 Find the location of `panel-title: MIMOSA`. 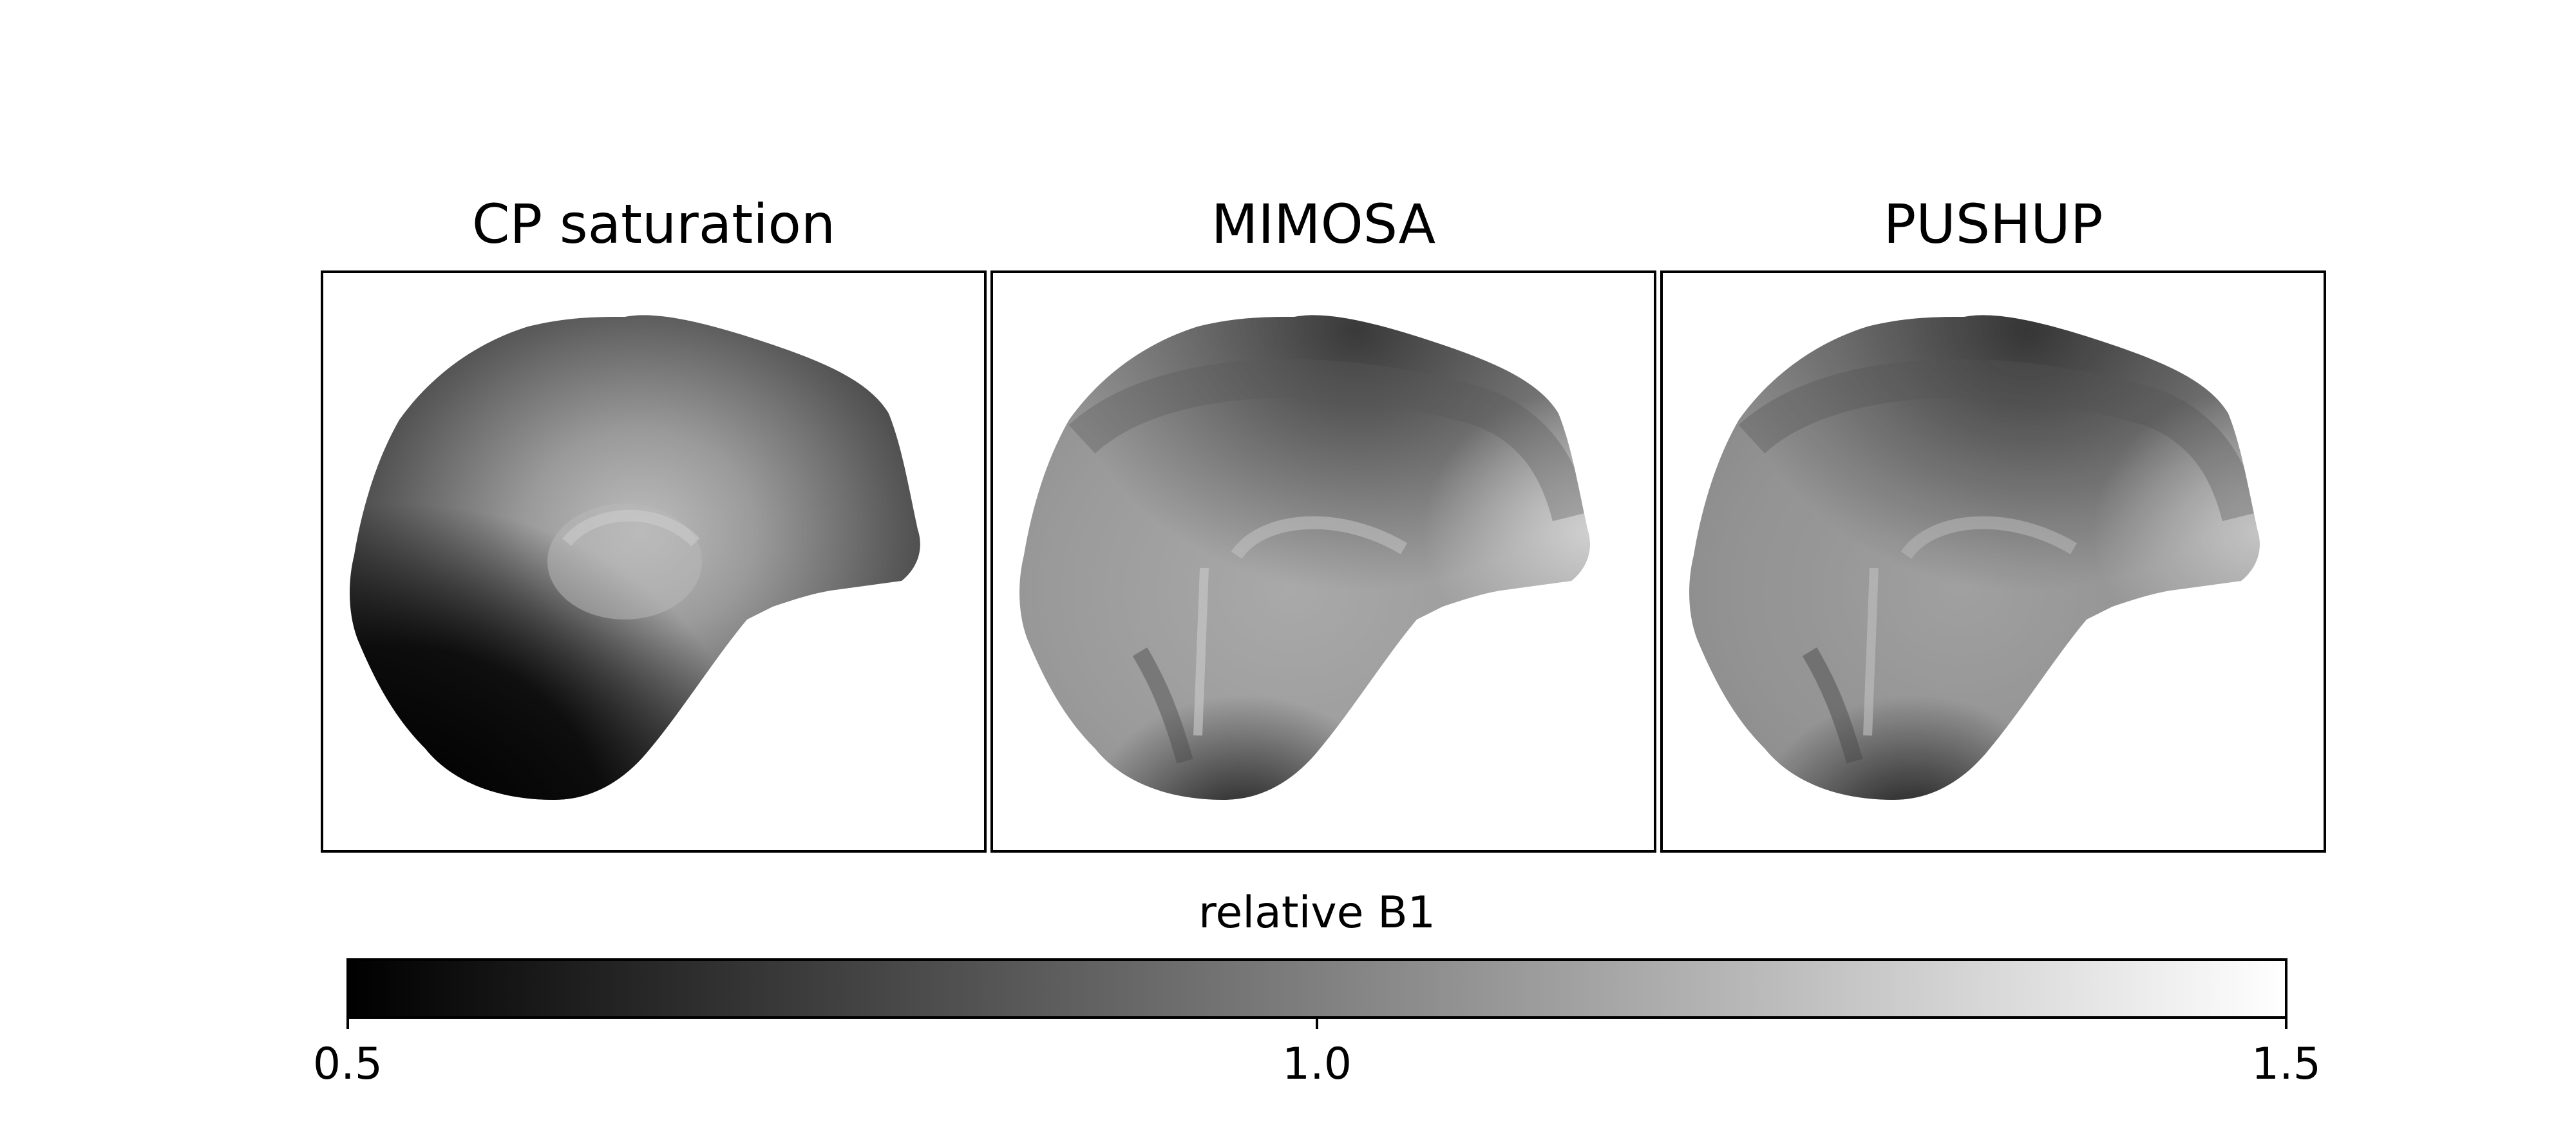

panel-title: MIMOSA is located at coordinates (1323, 224).